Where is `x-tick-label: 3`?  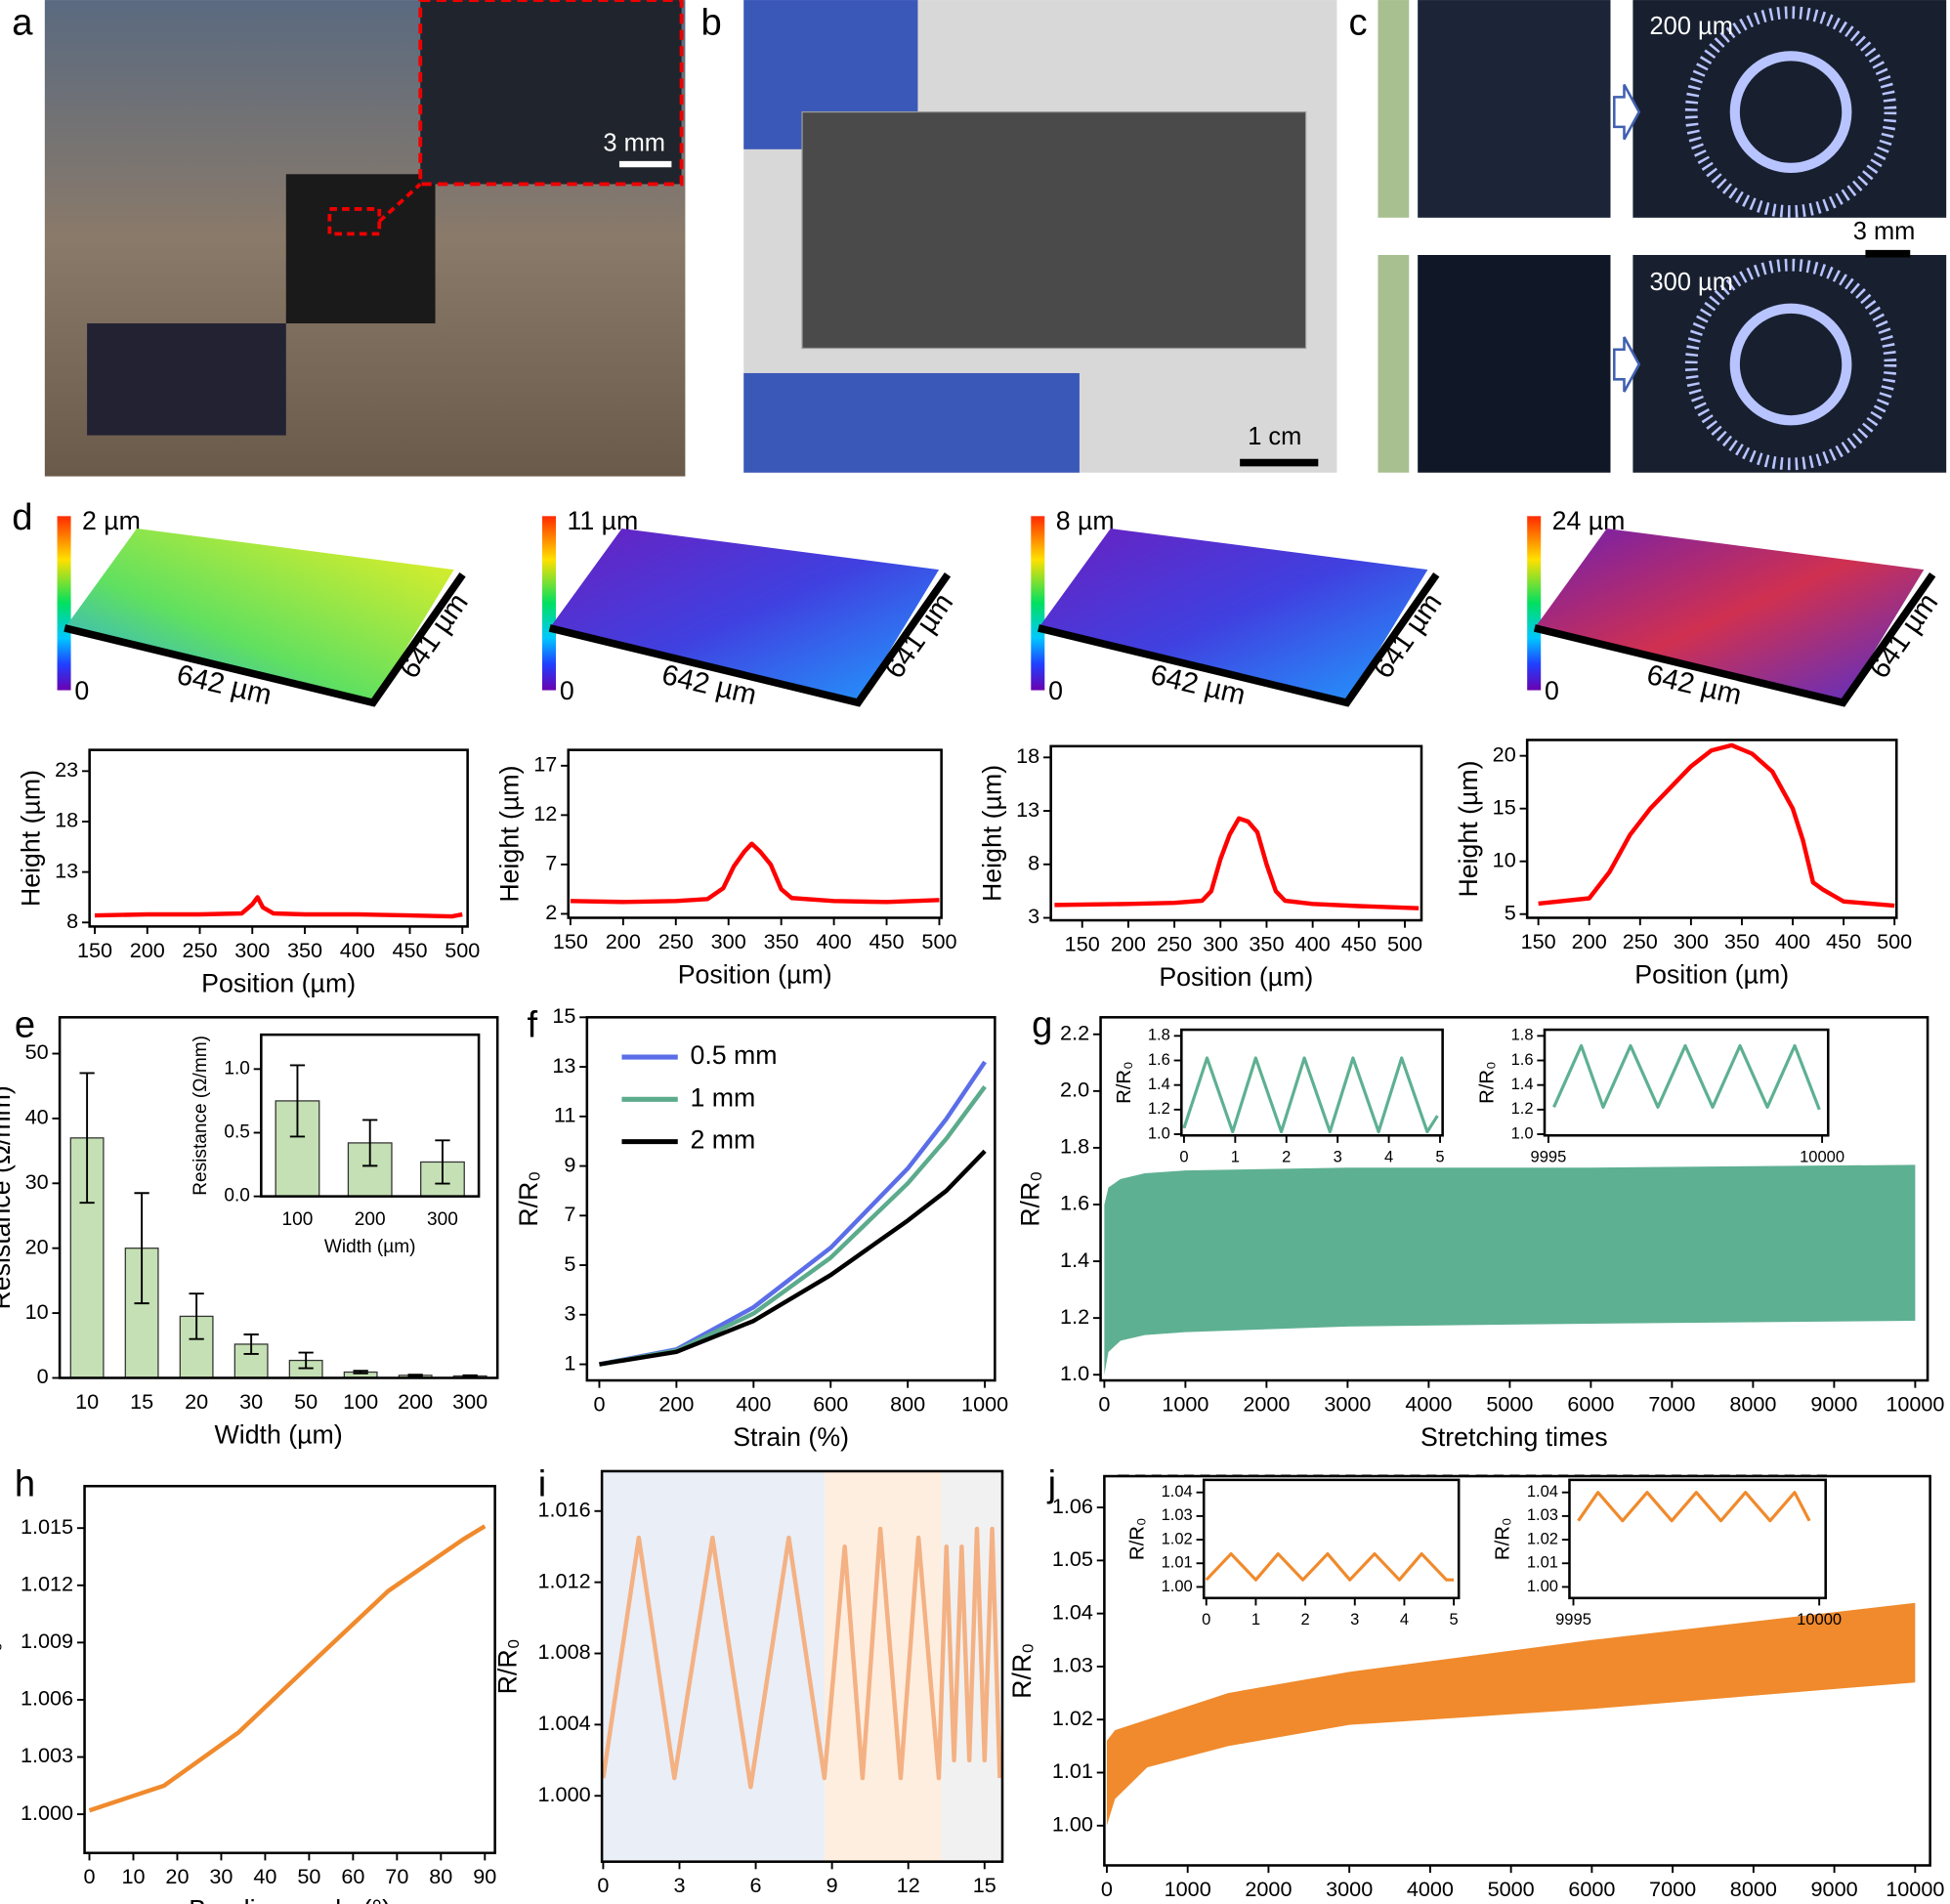 x-tick-label: 3 is located at coordinates (1338, 1156).